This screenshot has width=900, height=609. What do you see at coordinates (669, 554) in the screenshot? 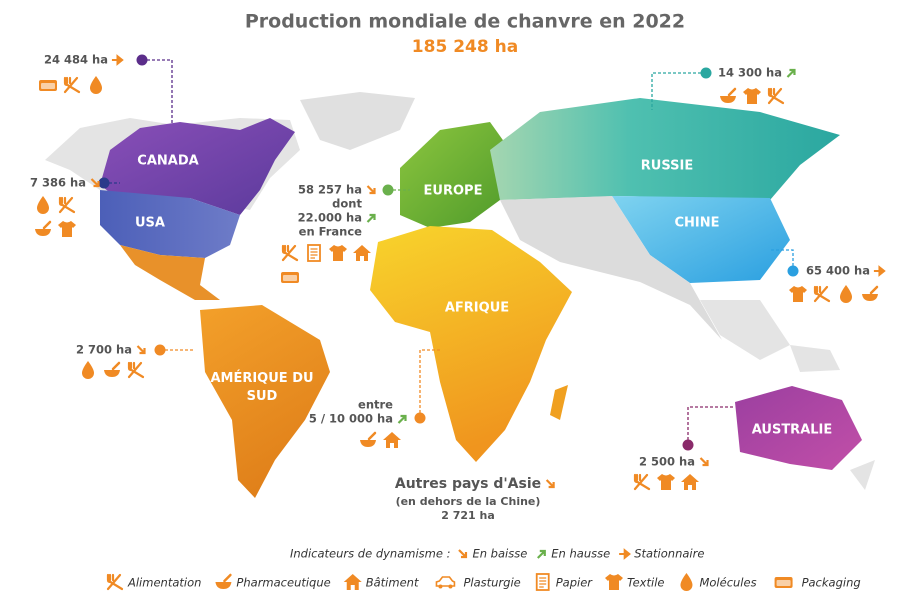
I see `trend-legend-item: Stationnaire` at bounding box center [669, 554].